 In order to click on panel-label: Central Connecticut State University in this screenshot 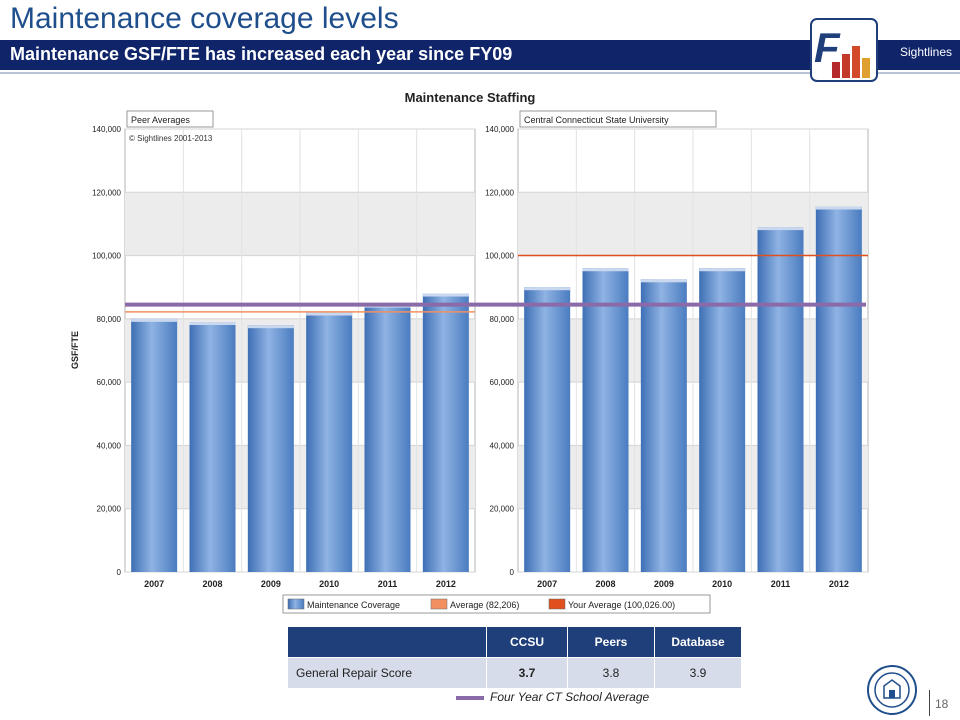, I will do `click(596, 120)`.